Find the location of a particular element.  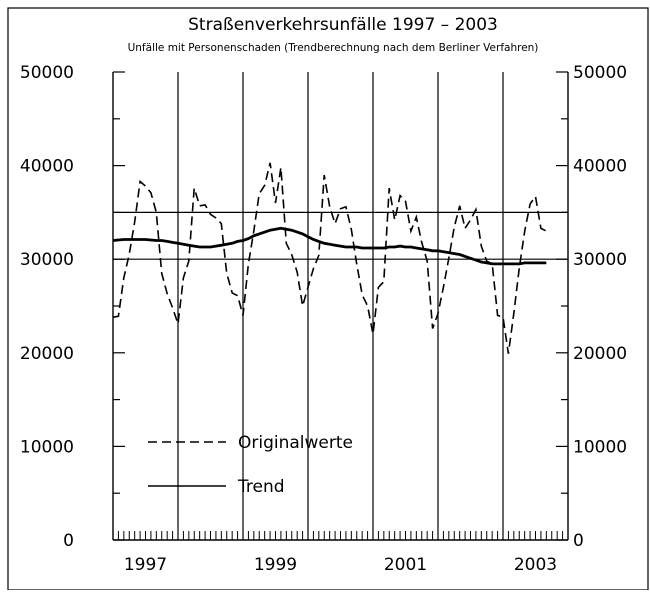

y-tick-label-left: 30000 is located at coordinates (47, 260).